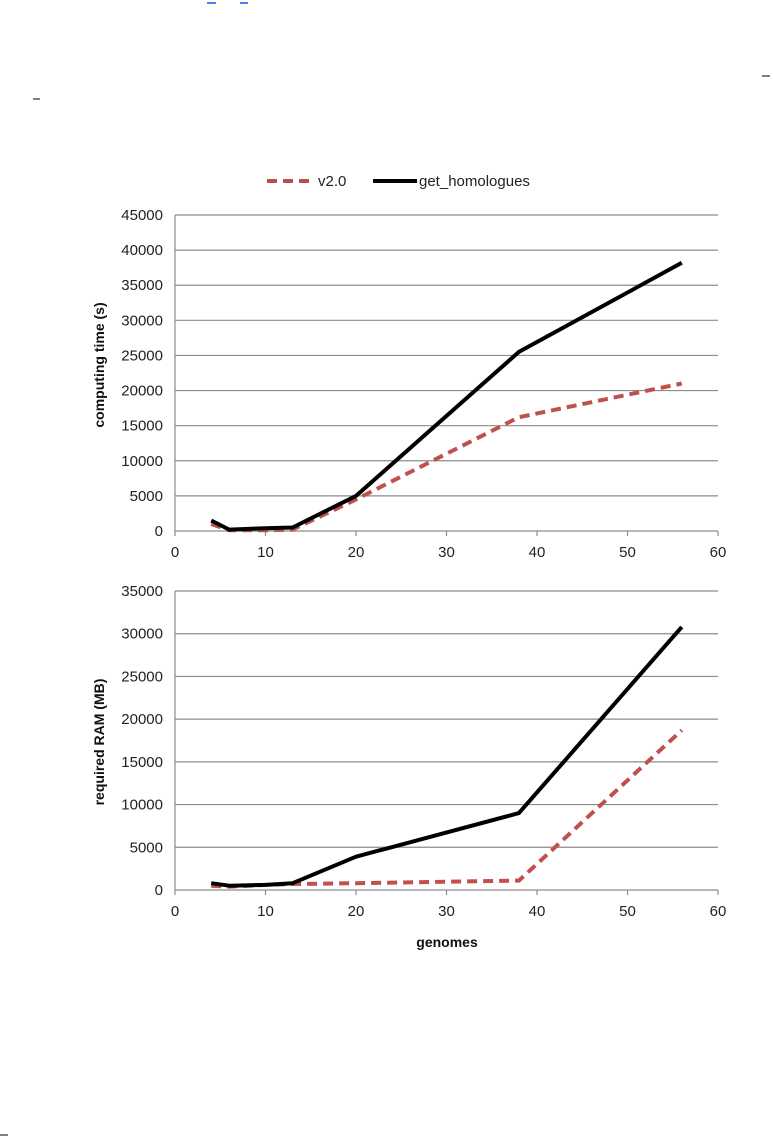 This screenshot has width=773, height=1139. I want to click on computing-time-x-tick-50: 50, so click(627, 552).